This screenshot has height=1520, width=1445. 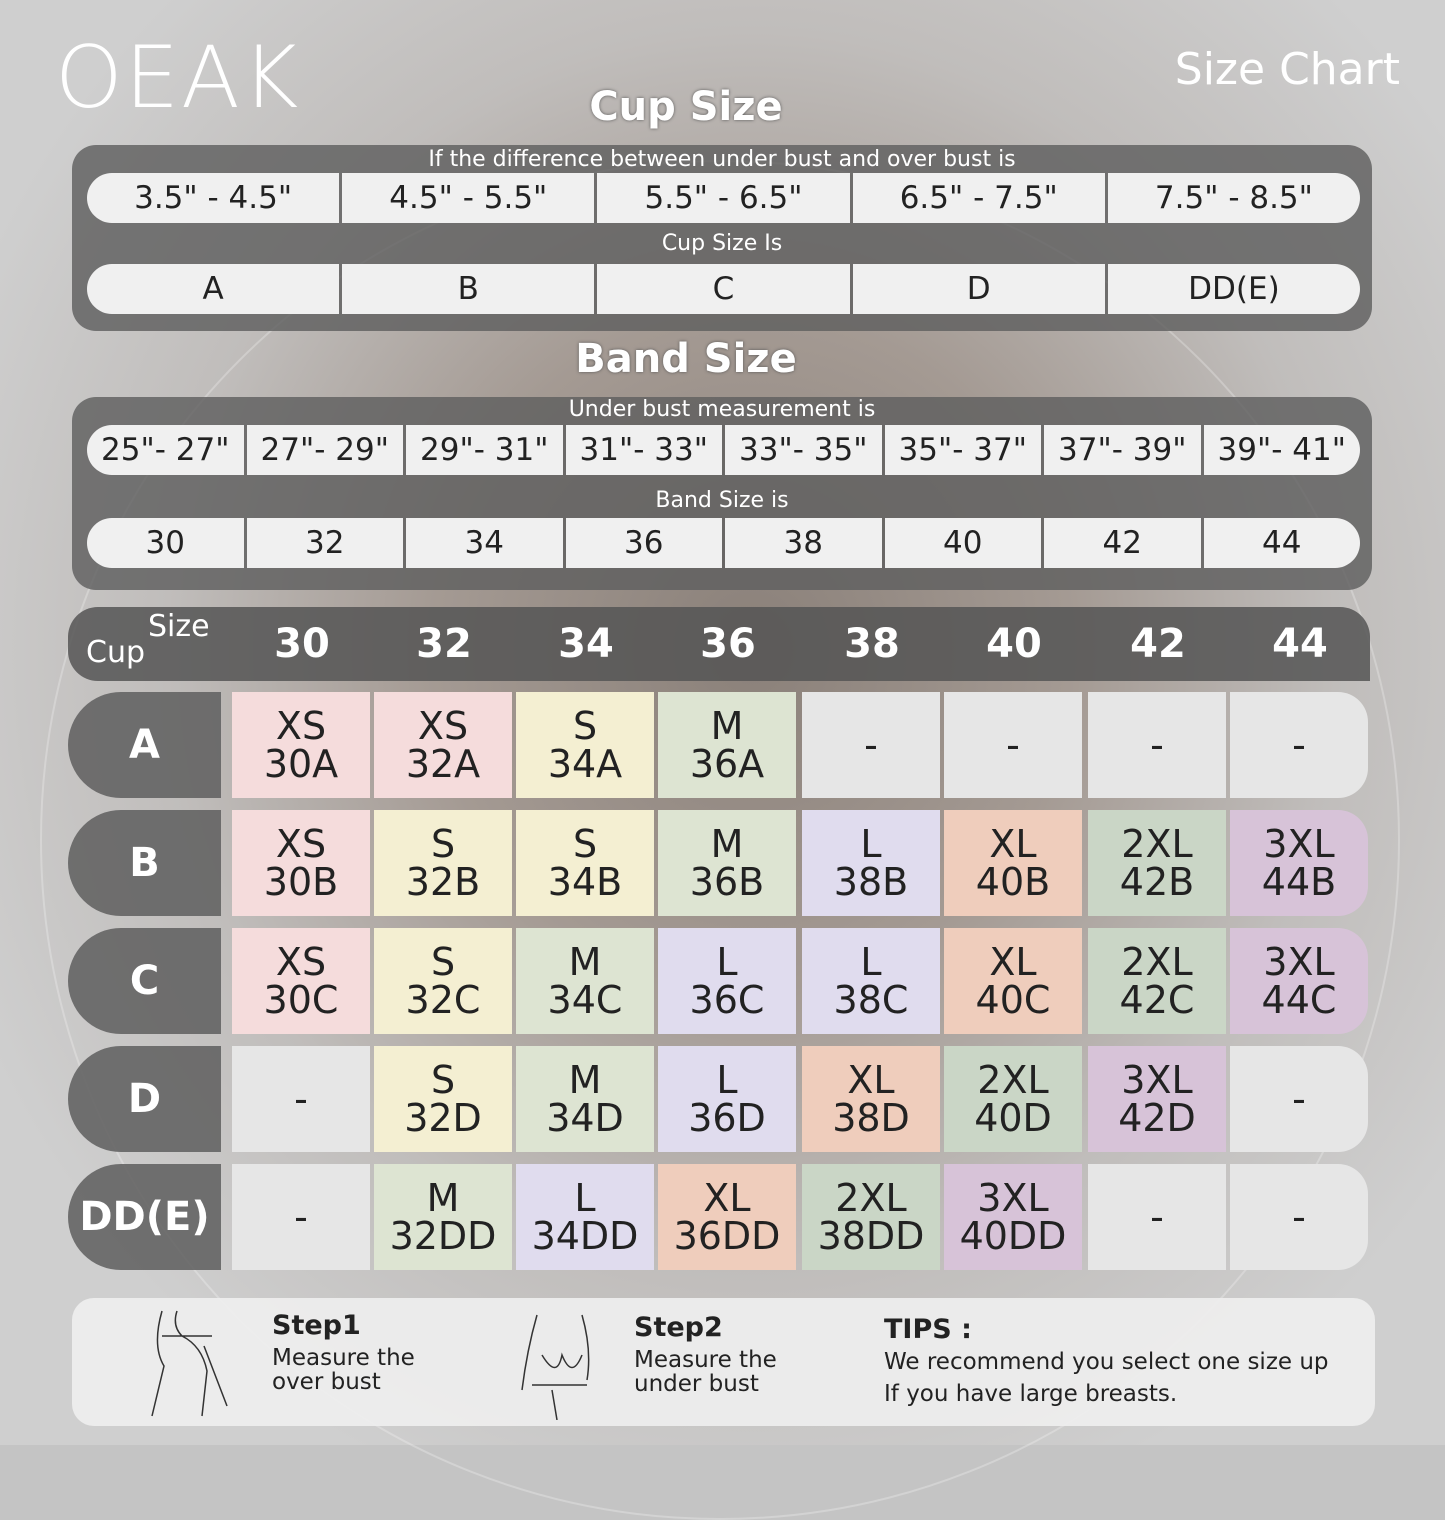 What do you see at coordinates (1300, 644) in the screenshot?
I see `band-column-header: 44` at bounding box center [1300, 644].